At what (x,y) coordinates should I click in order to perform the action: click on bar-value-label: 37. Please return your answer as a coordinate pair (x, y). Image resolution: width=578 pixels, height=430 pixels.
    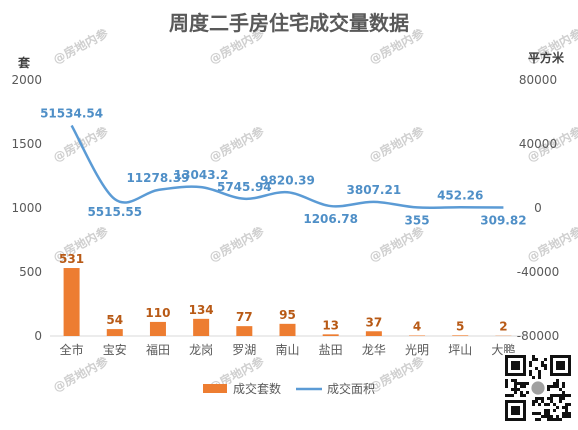
    Looking at the image, I should click on (374, 322).